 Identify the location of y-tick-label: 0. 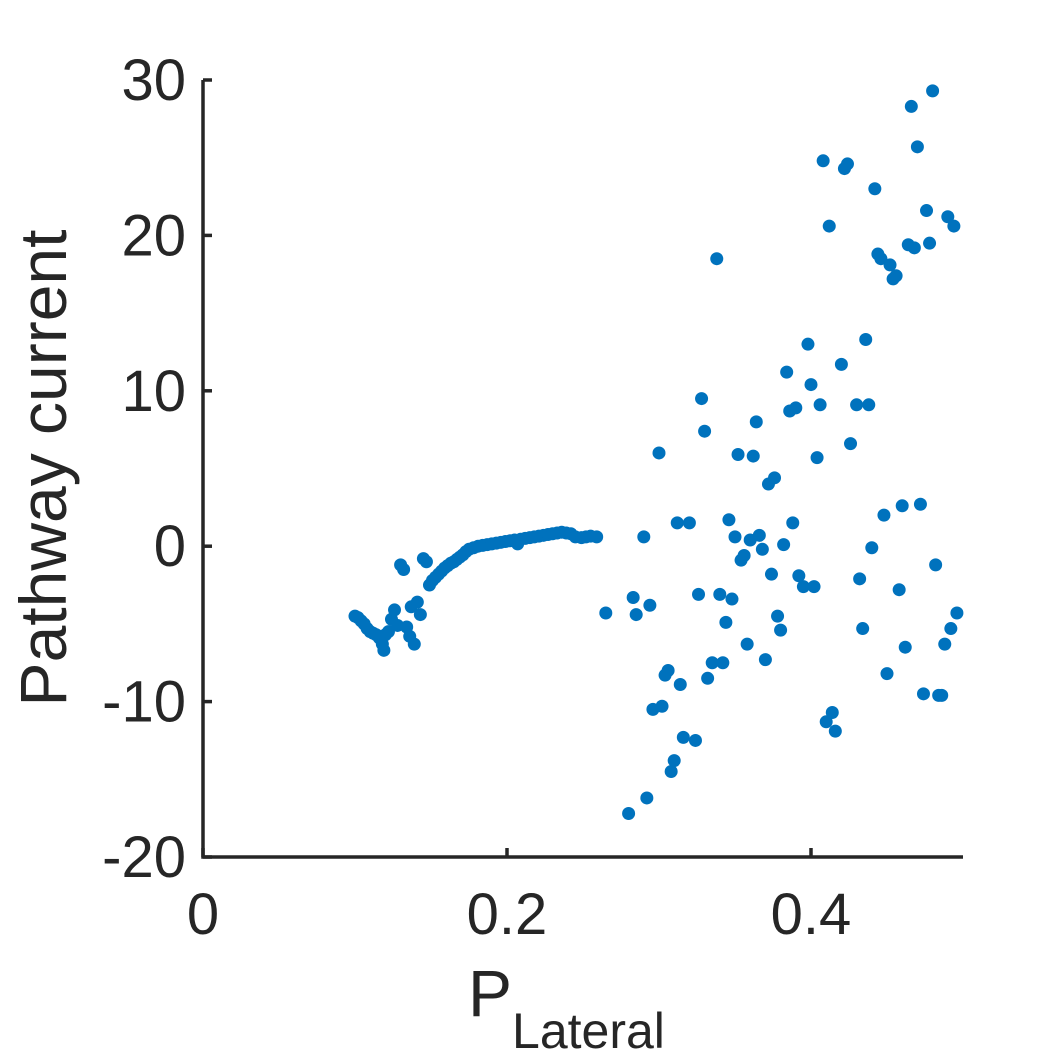
(170, 546).